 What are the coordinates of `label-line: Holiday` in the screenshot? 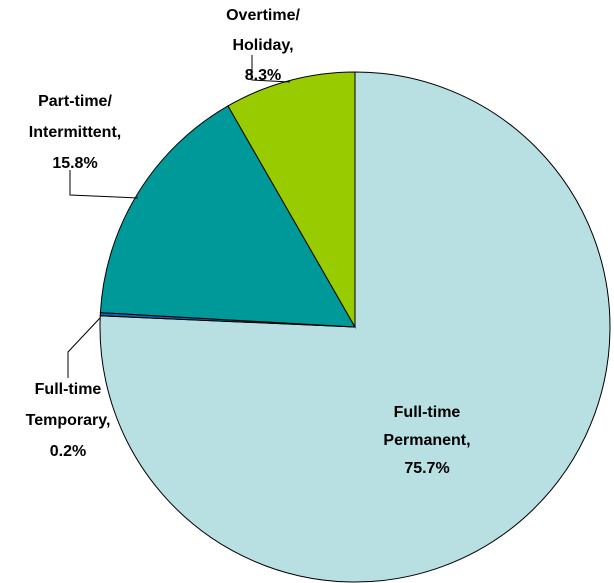 It's located at (261, 45).